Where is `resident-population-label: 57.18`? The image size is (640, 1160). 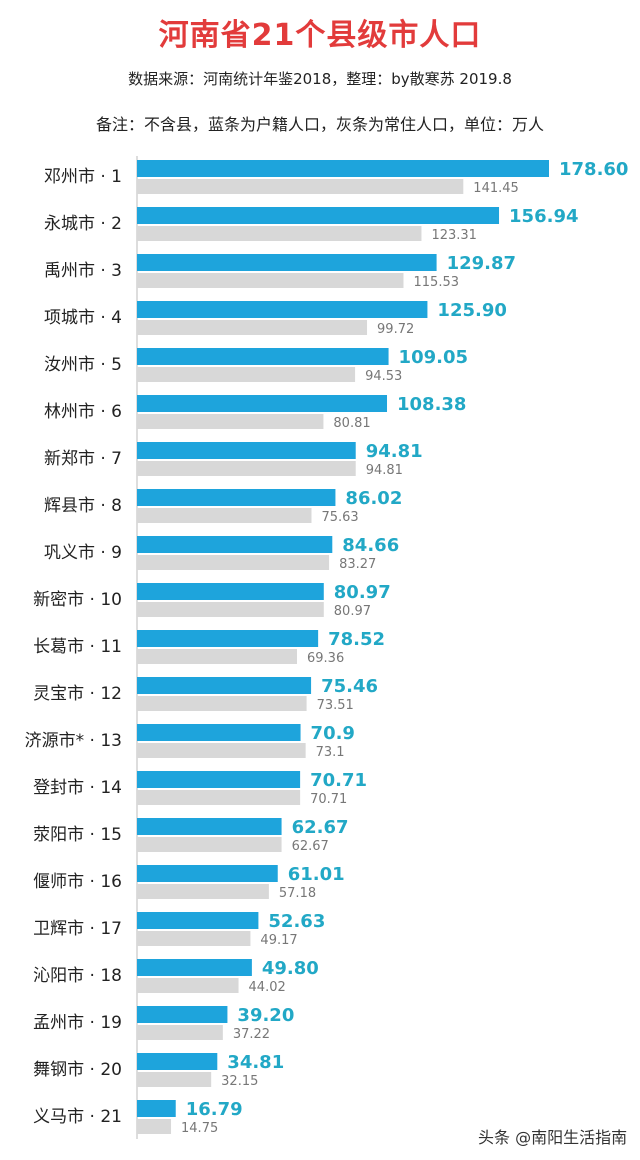
resident-population-label: 57.18 is located at coordinates (297, 893).